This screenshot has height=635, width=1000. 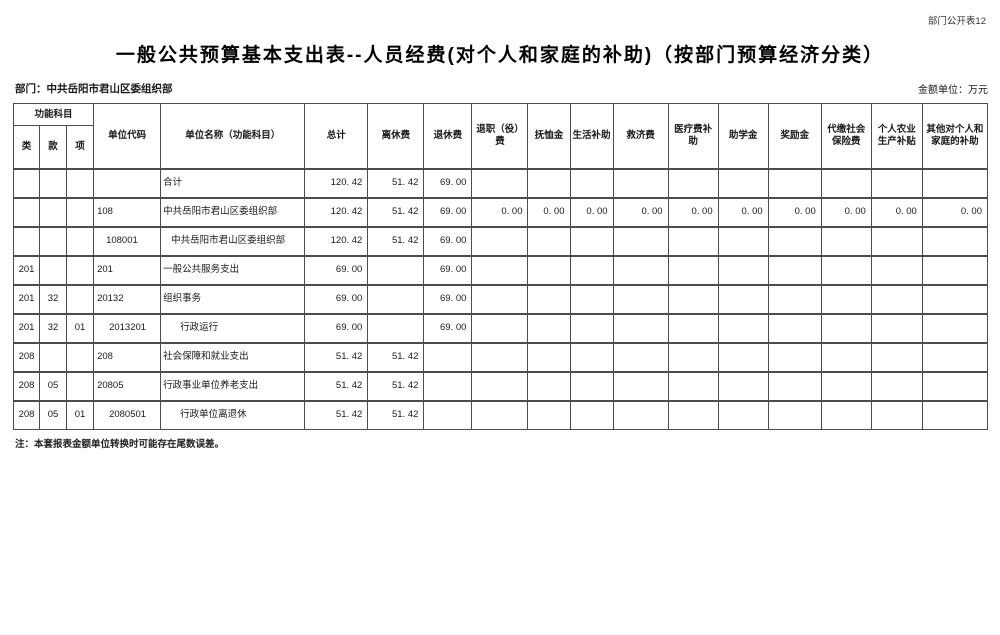 I want to click on col-header-func-group: 功能科目, so click(x=53, y=114).